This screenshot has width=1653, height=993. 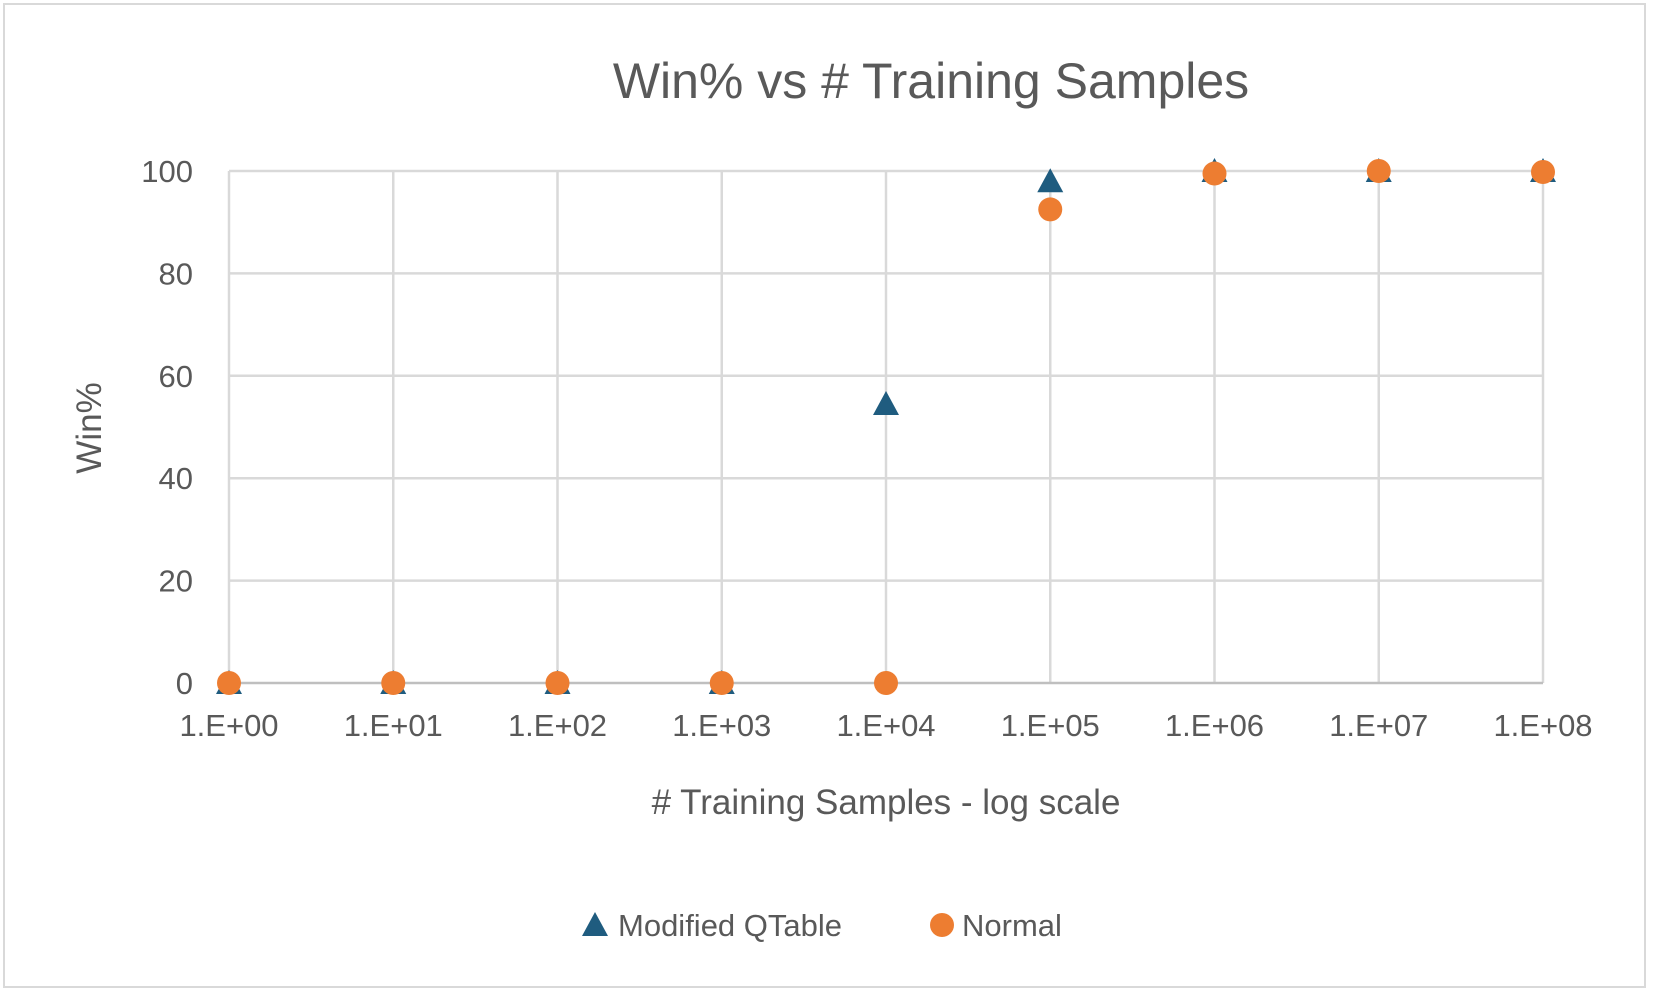 I want to click on y-tick-label: 60, so click(x=176, y=376).